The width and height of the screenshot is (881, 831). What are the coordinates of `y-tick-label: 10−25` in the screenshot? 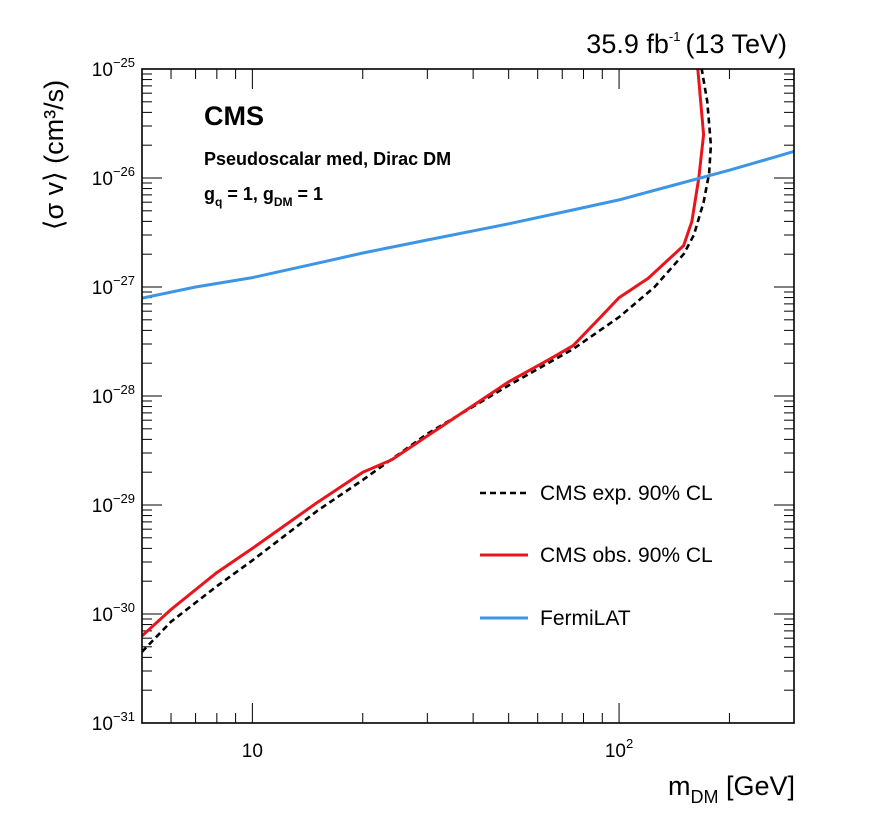 It's located at (113, 68).